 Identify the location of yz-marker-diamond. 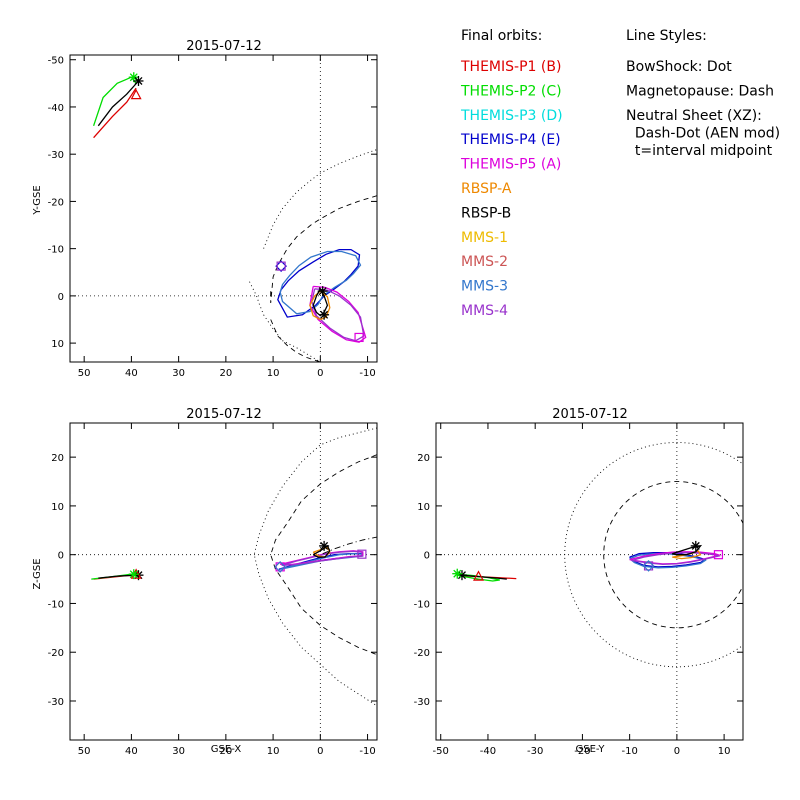
(648, 566).